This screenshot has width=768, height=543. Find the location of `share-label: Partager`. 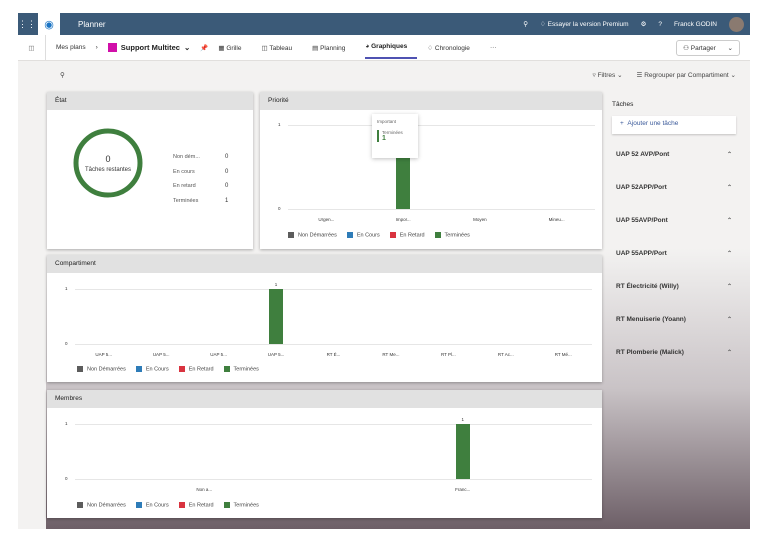

share-label: Partager is located at coordinates (703, 48).